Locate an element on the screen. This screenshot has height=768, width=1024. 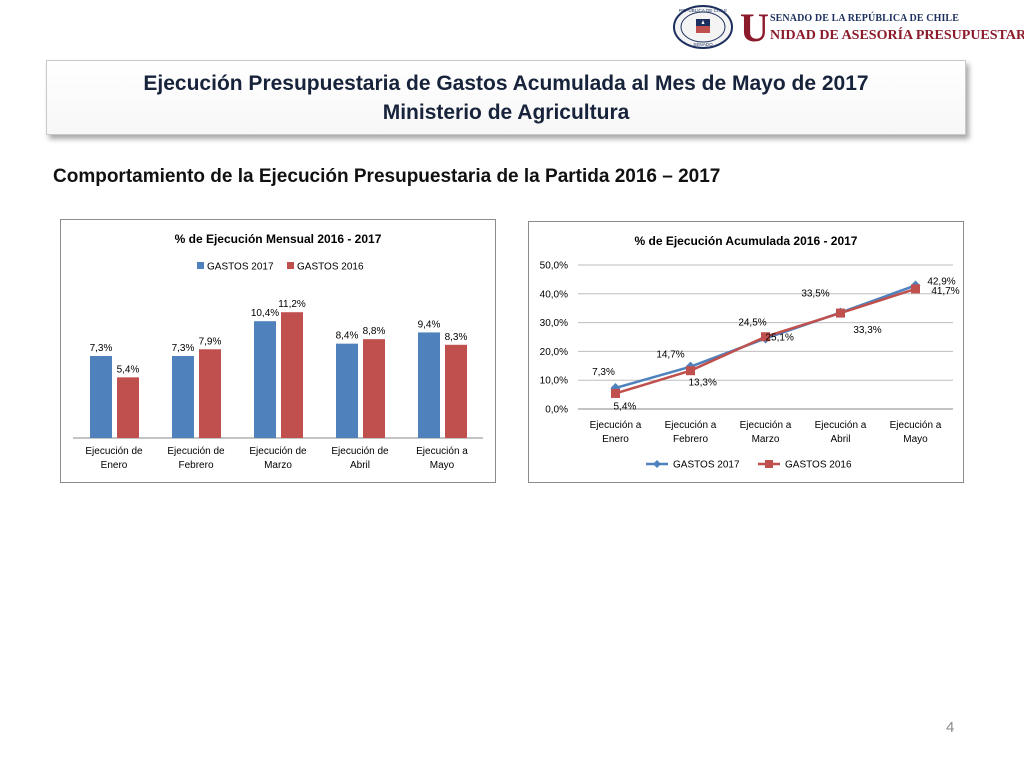
x-tick-label-2-a: Ejecución a is located at coordinates (766, 425).